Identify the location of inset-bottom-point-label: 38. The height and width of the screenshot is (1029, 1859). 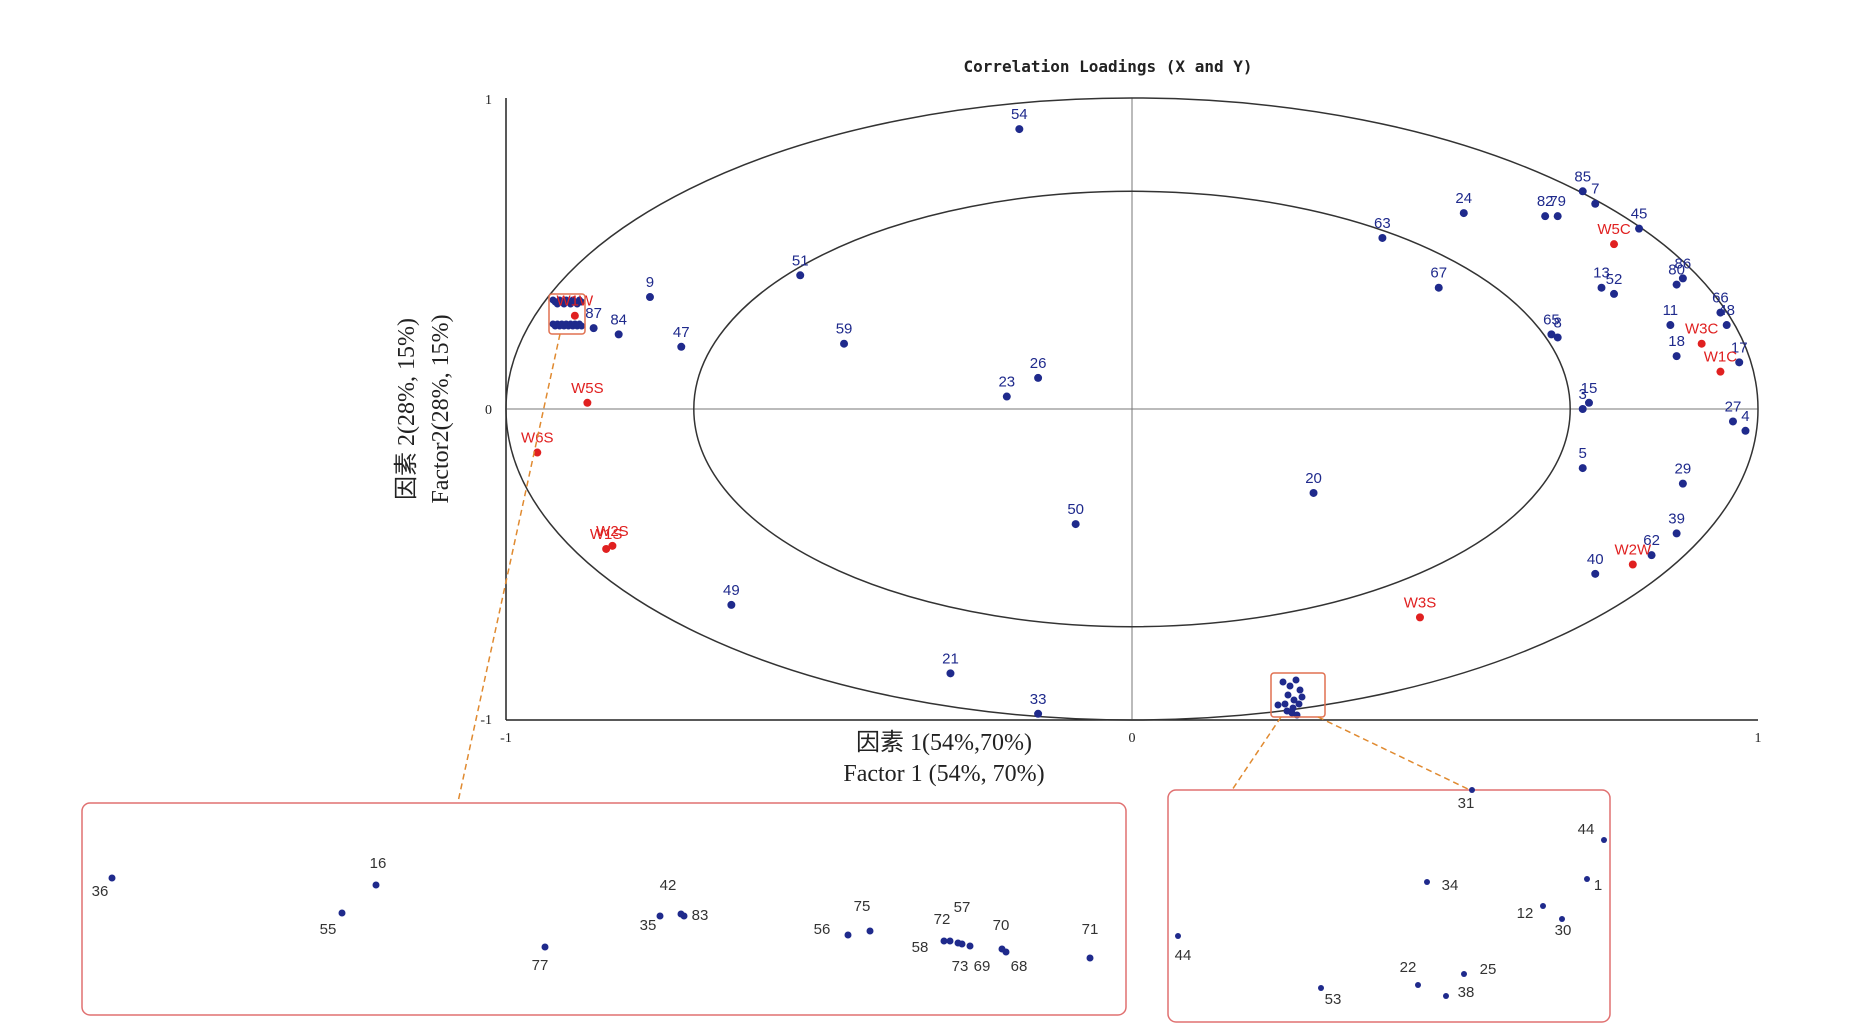
(1466, 992).